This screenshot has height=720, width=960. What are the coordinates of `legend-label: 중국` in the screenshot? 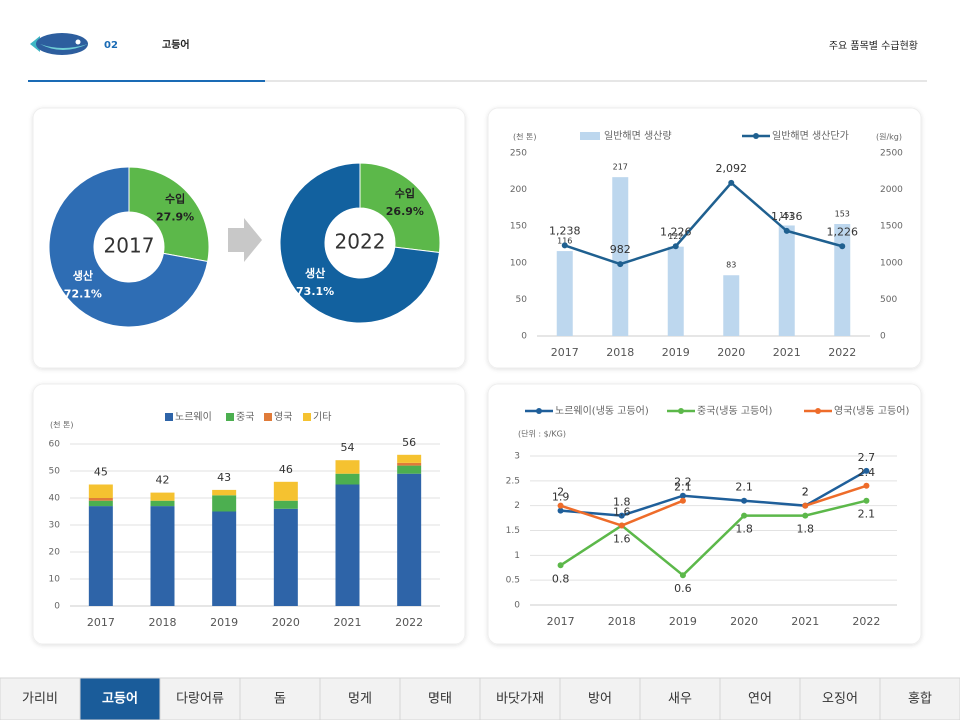 It's located at (245, 417).